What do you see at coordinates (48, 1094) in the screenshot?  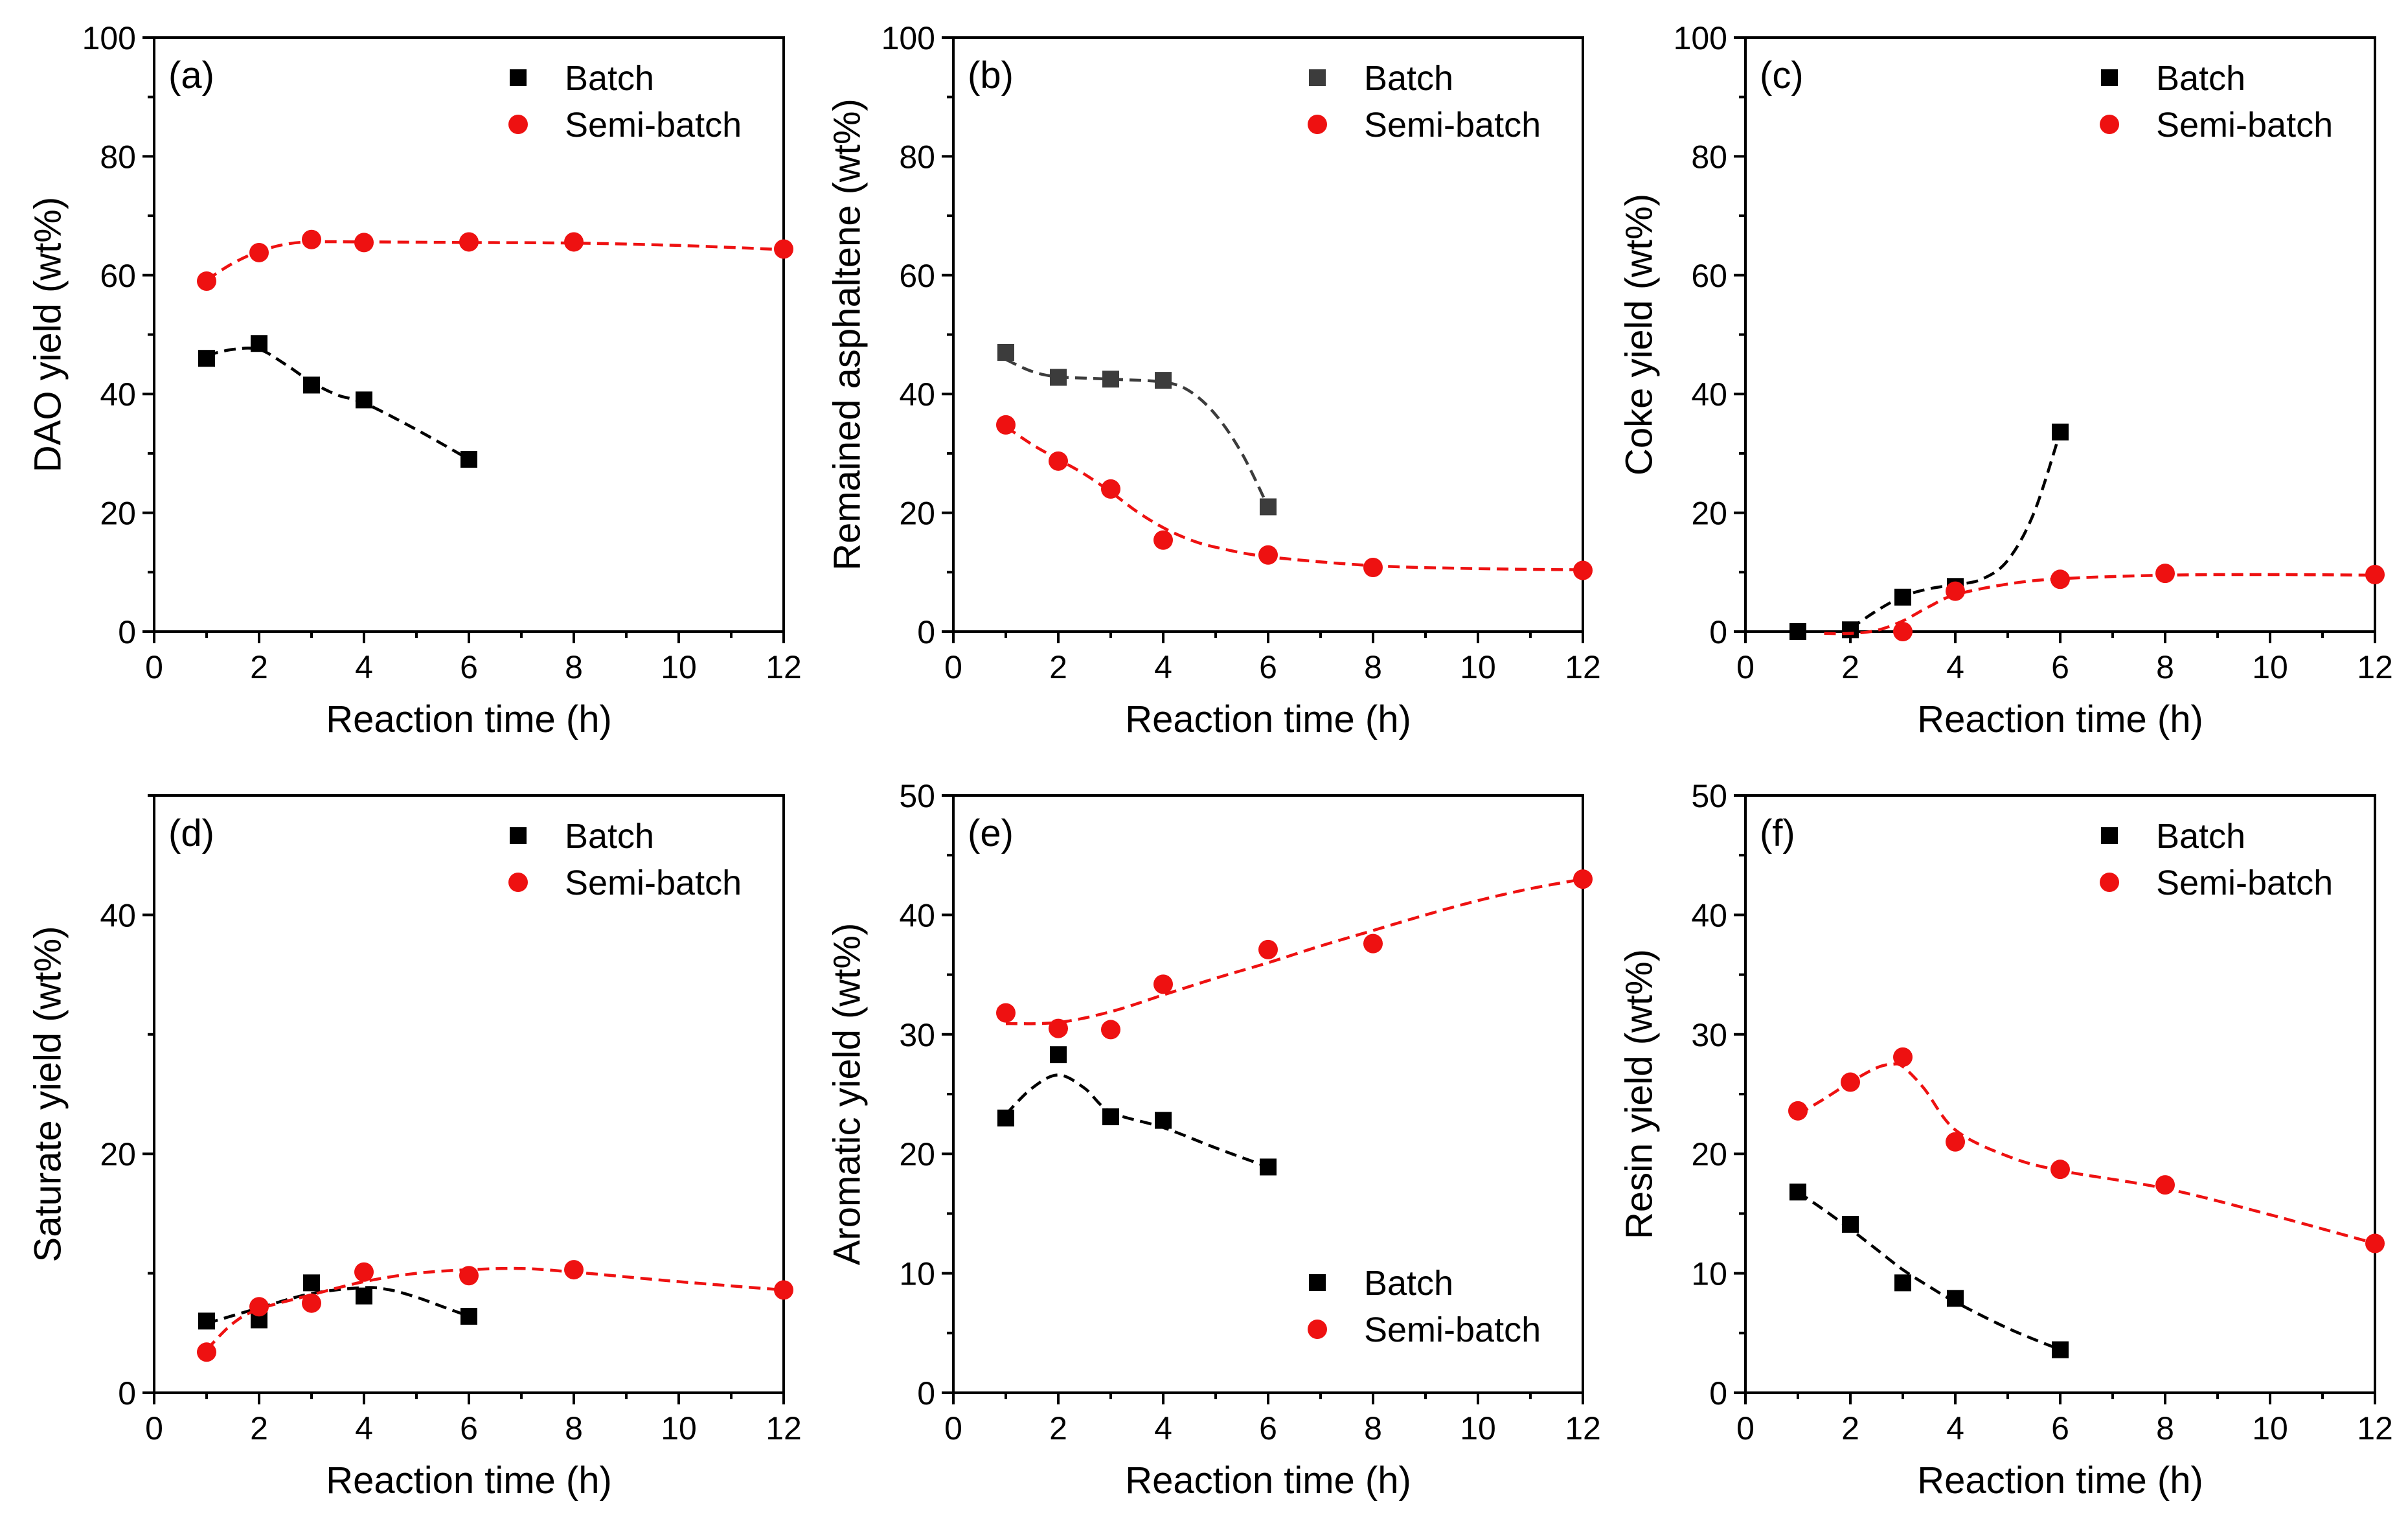 I see `y-axis-title: Saturate yield (wt%)` at bounding box center [48, 1094].